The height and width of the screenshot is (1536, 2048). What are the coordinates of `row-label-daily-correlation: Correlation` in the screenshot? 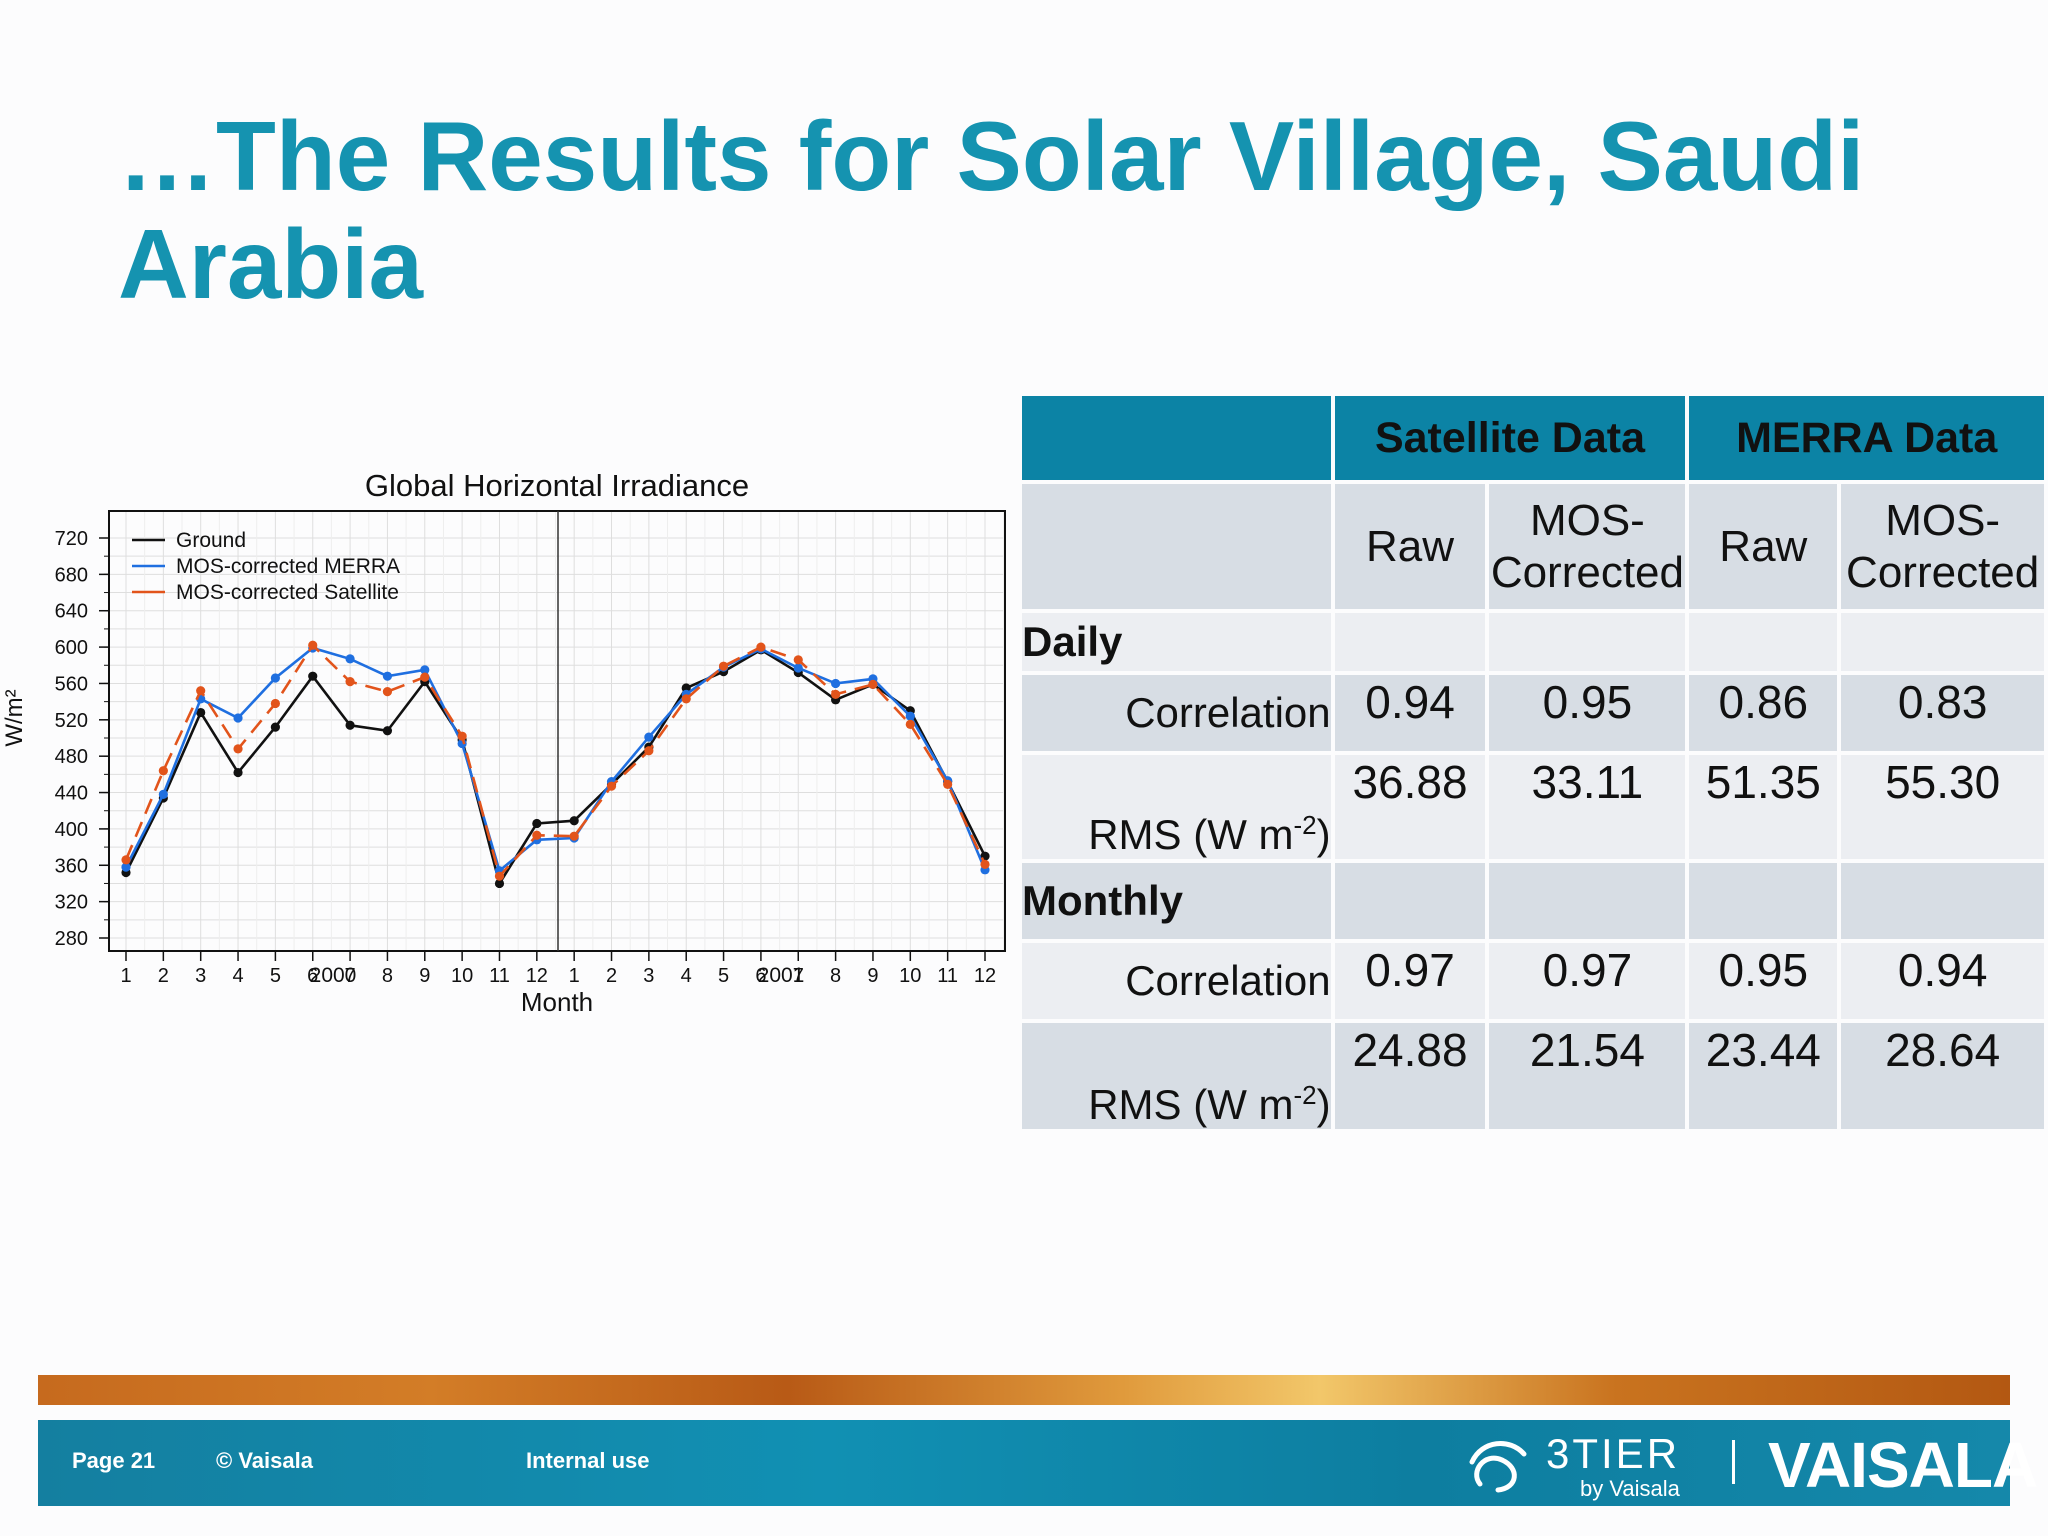 It's located at (1176, 713).